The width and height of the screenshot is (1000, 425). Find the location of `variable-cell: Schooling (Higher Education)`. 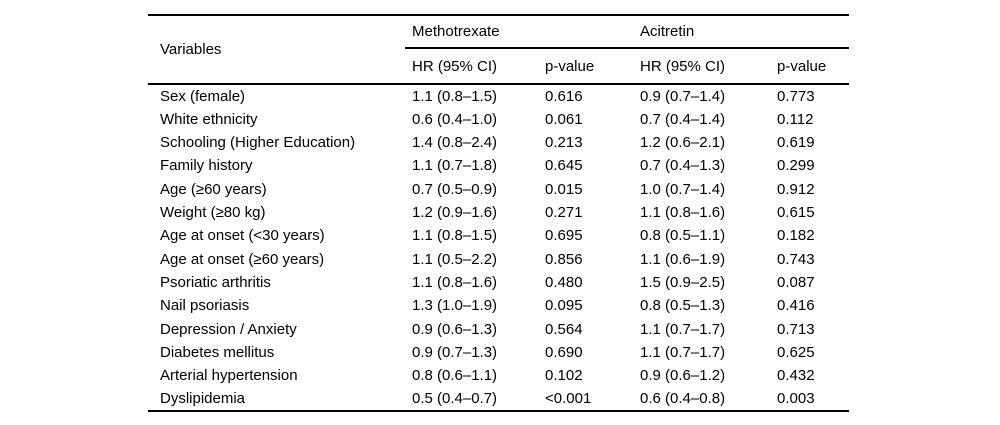

variable-cell: Schooling (Higher Education) is located at coordinates (258, 142).